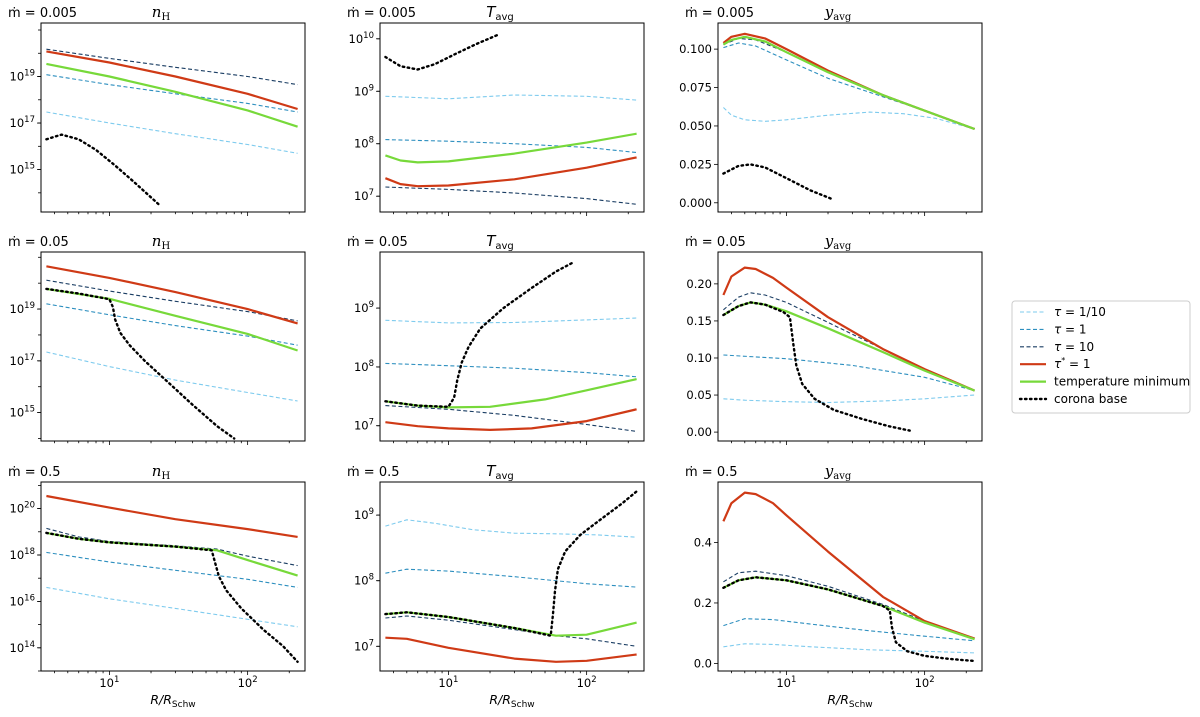 Image resolution: width=1200 pixels, height=717 pixels. I want to click on panel-p20: 10¹ 10² R/RSchw 10¹⁴ 10¹⁶ 10¹⁸ 10²⁰ ṁ = 0.5 nH, so click(157, 586).